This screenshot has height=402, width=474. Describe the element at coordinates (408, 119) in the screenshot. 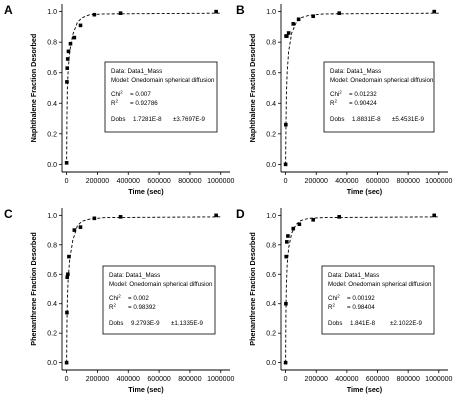

I see `box-dobs-error: ±5.4531E-9` at that location.